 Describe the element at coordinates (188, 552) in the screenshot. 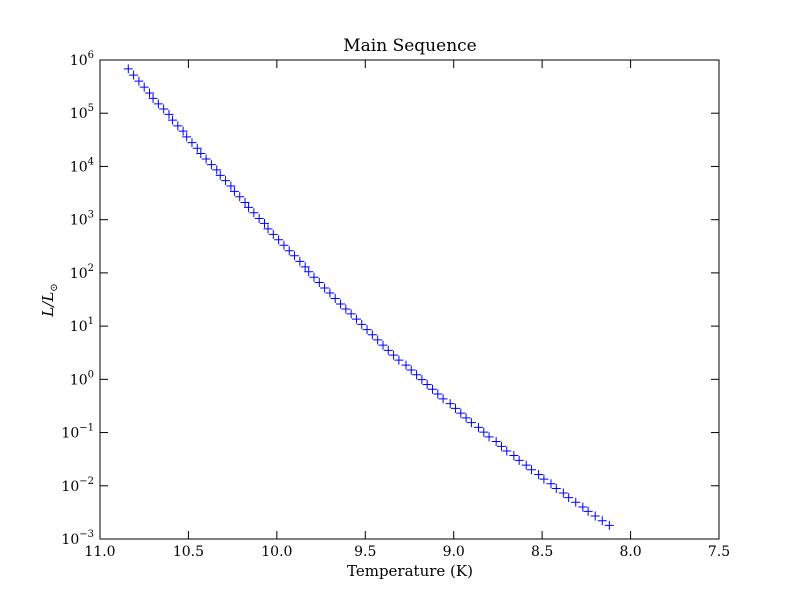

I see `x-tick-label: 10.5` at that location.